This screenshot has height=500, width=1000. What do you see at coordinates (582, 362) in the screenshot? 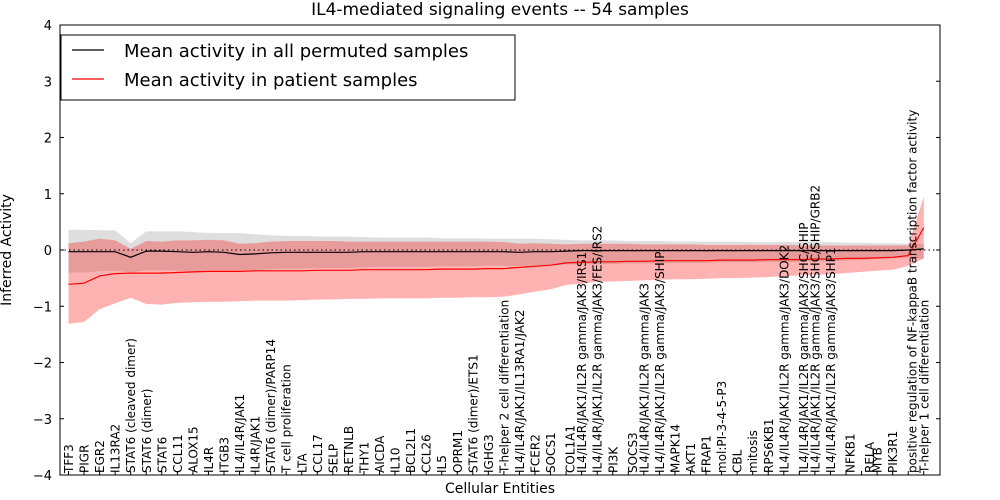
I see `x-category-label: IL4/IL4R/JAK1/IL2R gamma/JAK3/IRS1` at bounding box center [582, 362].